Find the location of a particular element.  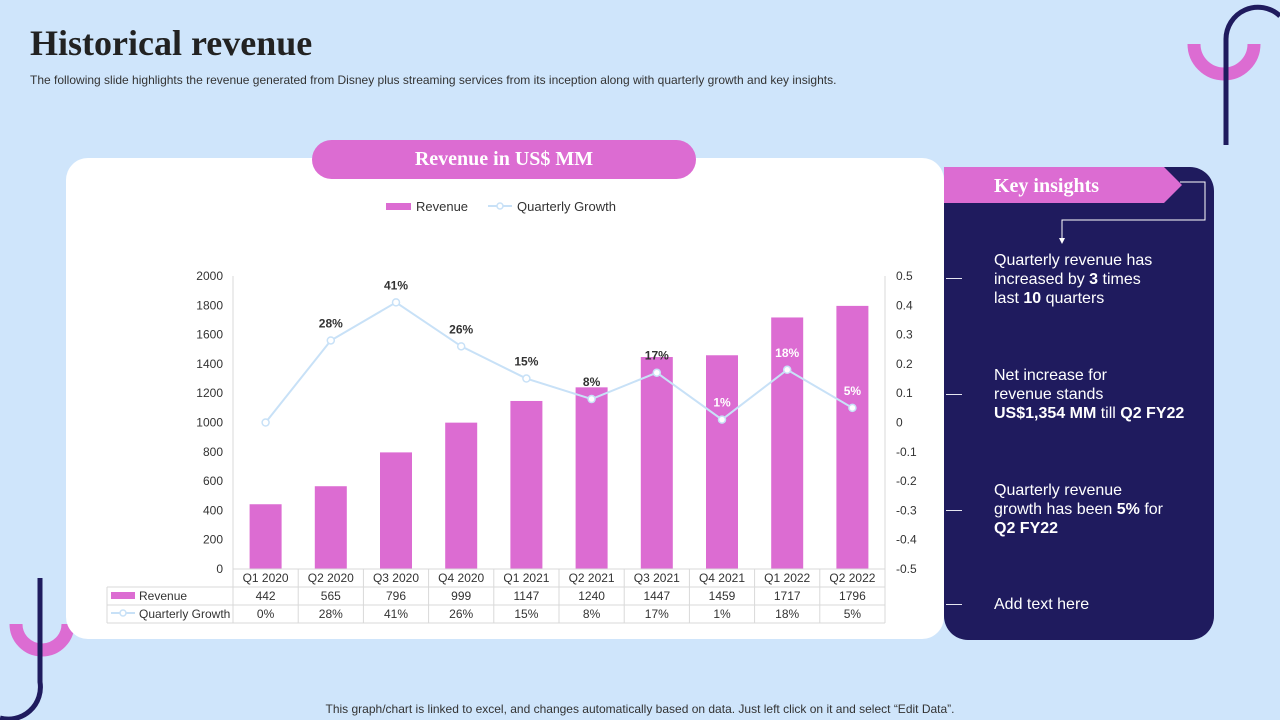

y-left-tick-label: 600 is located at coordinates (213, 481).